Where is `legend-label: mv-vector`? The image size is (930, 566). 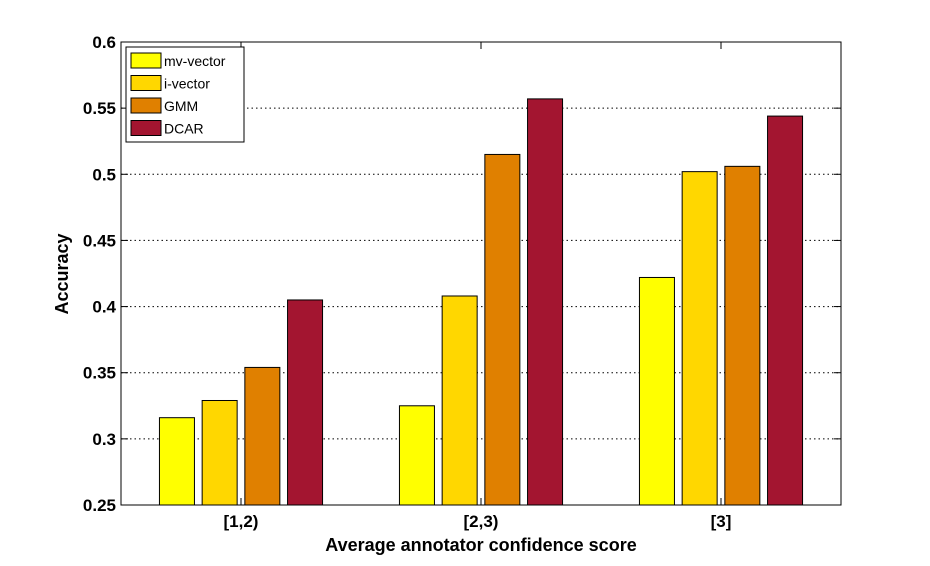
legend-label: mv-vector is located at coordinates (195, 61).